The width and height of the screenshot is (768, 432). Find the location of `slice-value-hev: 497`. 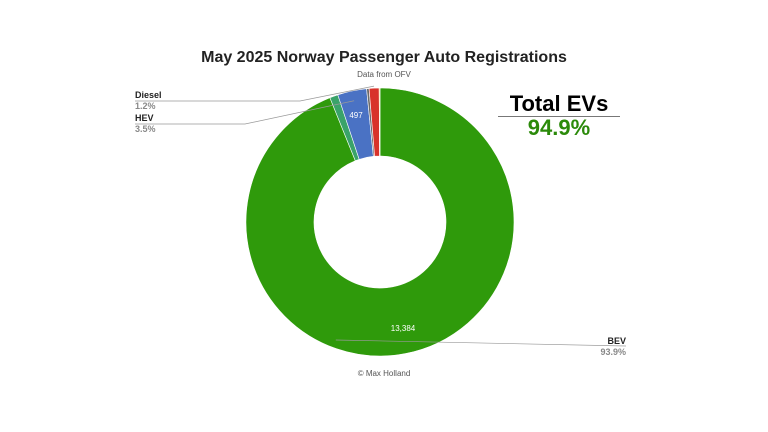

slice-value-hev: 497 is located at coordinates (356, 115).